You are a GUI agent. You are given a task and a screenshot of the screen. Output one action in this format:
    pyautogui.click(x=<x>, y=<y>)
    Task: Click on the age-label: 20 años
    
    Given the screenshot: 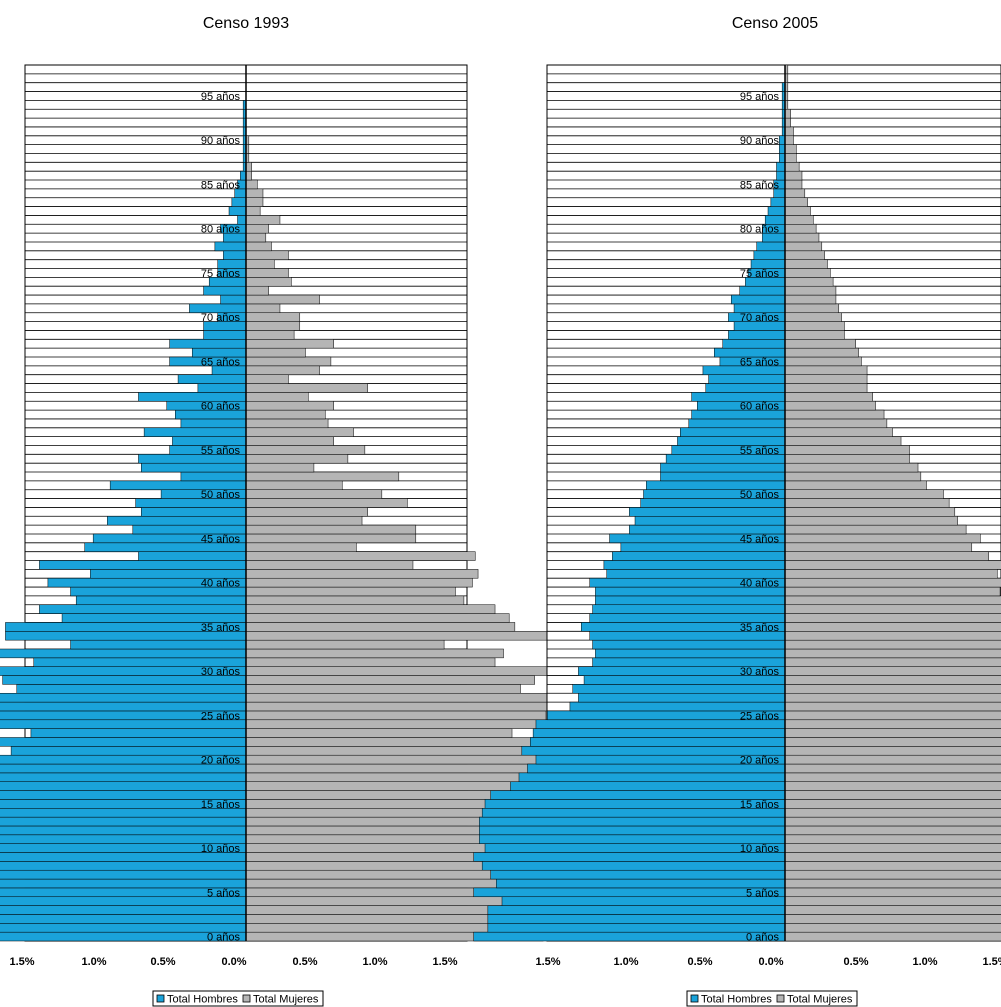 What is the action you would take?
    pyautogui.click(x=221, y=761)
    